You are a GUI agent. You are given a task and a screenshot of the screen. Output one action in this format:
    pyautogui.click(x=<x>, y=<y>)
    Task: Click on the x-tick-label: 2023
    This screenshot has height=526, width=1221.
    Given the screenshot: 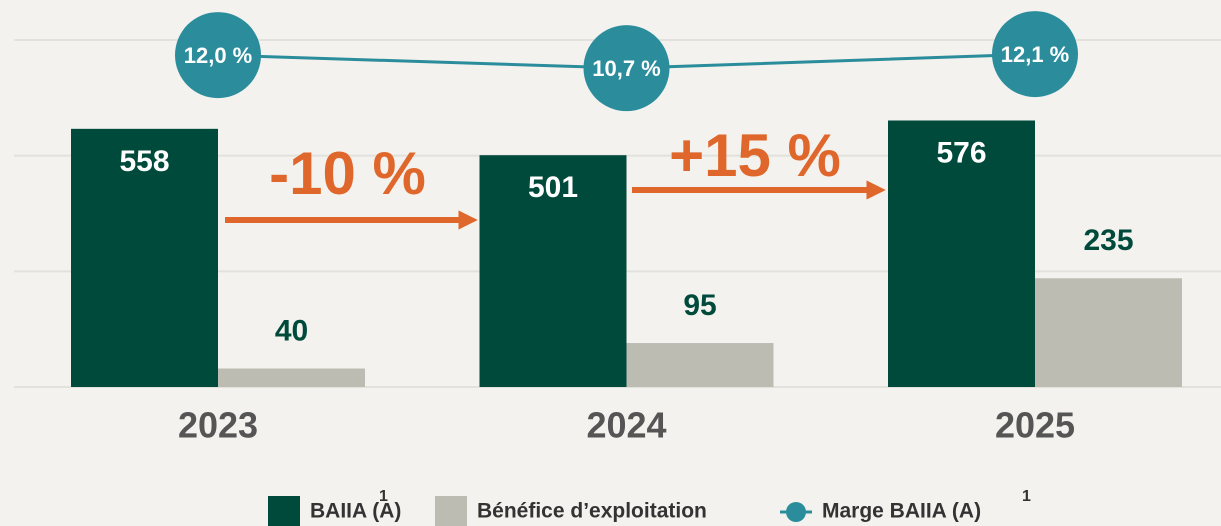 What is the action you would take?
    pyautogui.click(x=218, y=425)
    